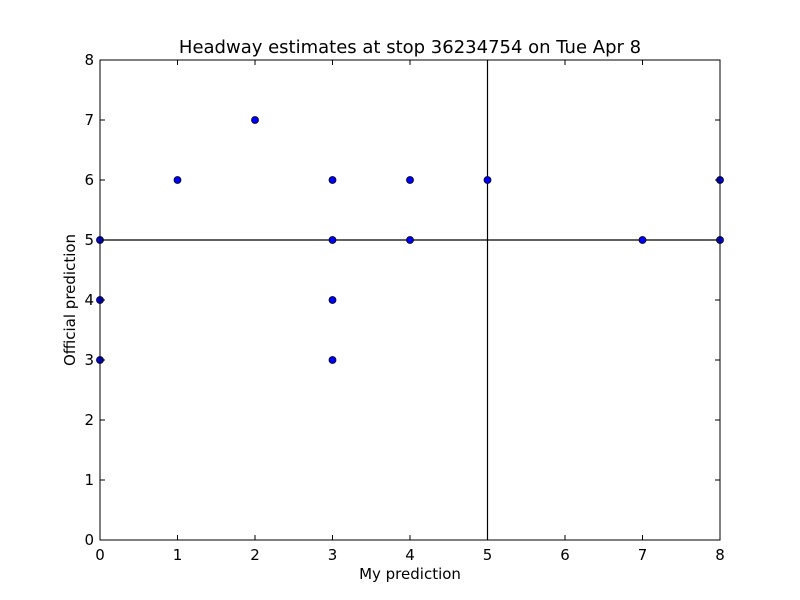 This screenshot has width=800, height=600. I want to click on y-axis-label: Official prediction, so click(70, 300).